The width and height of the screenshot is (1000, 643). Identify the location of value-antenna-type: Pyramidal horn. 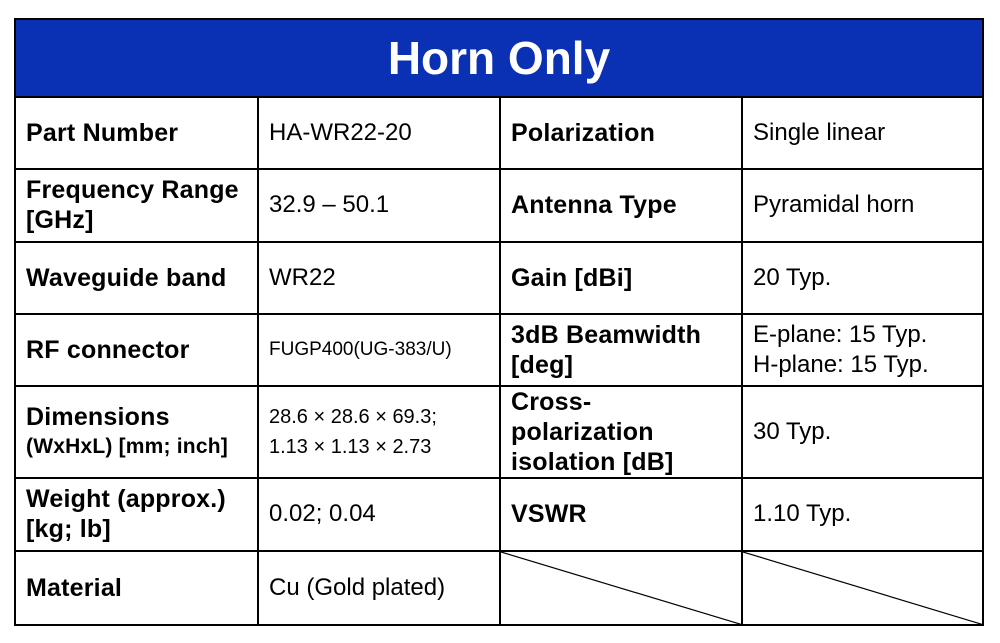
(862, 206).